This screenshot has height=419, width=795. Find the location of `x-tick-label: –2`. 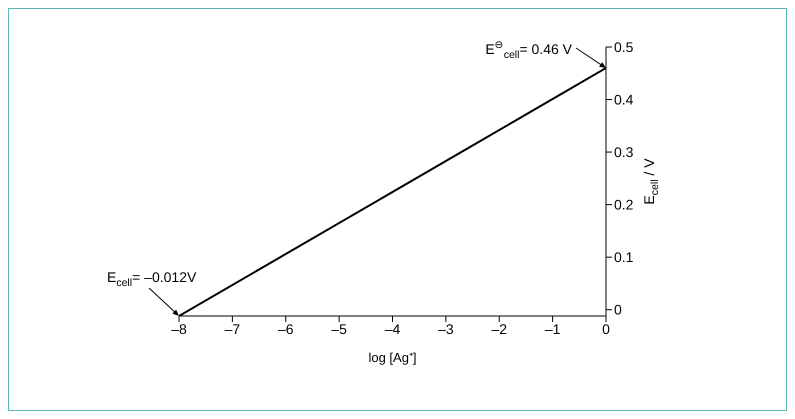

x-tick-label: –2 is located at coordinates (499, 328).